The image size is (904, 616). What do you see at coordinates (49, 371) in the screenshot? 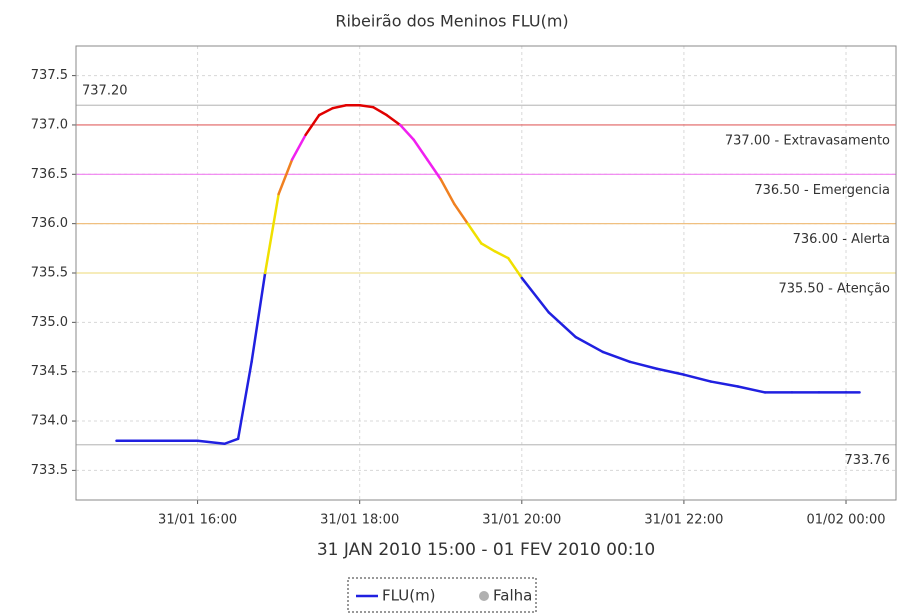
I see `y-tick-label: 734.5` at bounding box center [49, 371].